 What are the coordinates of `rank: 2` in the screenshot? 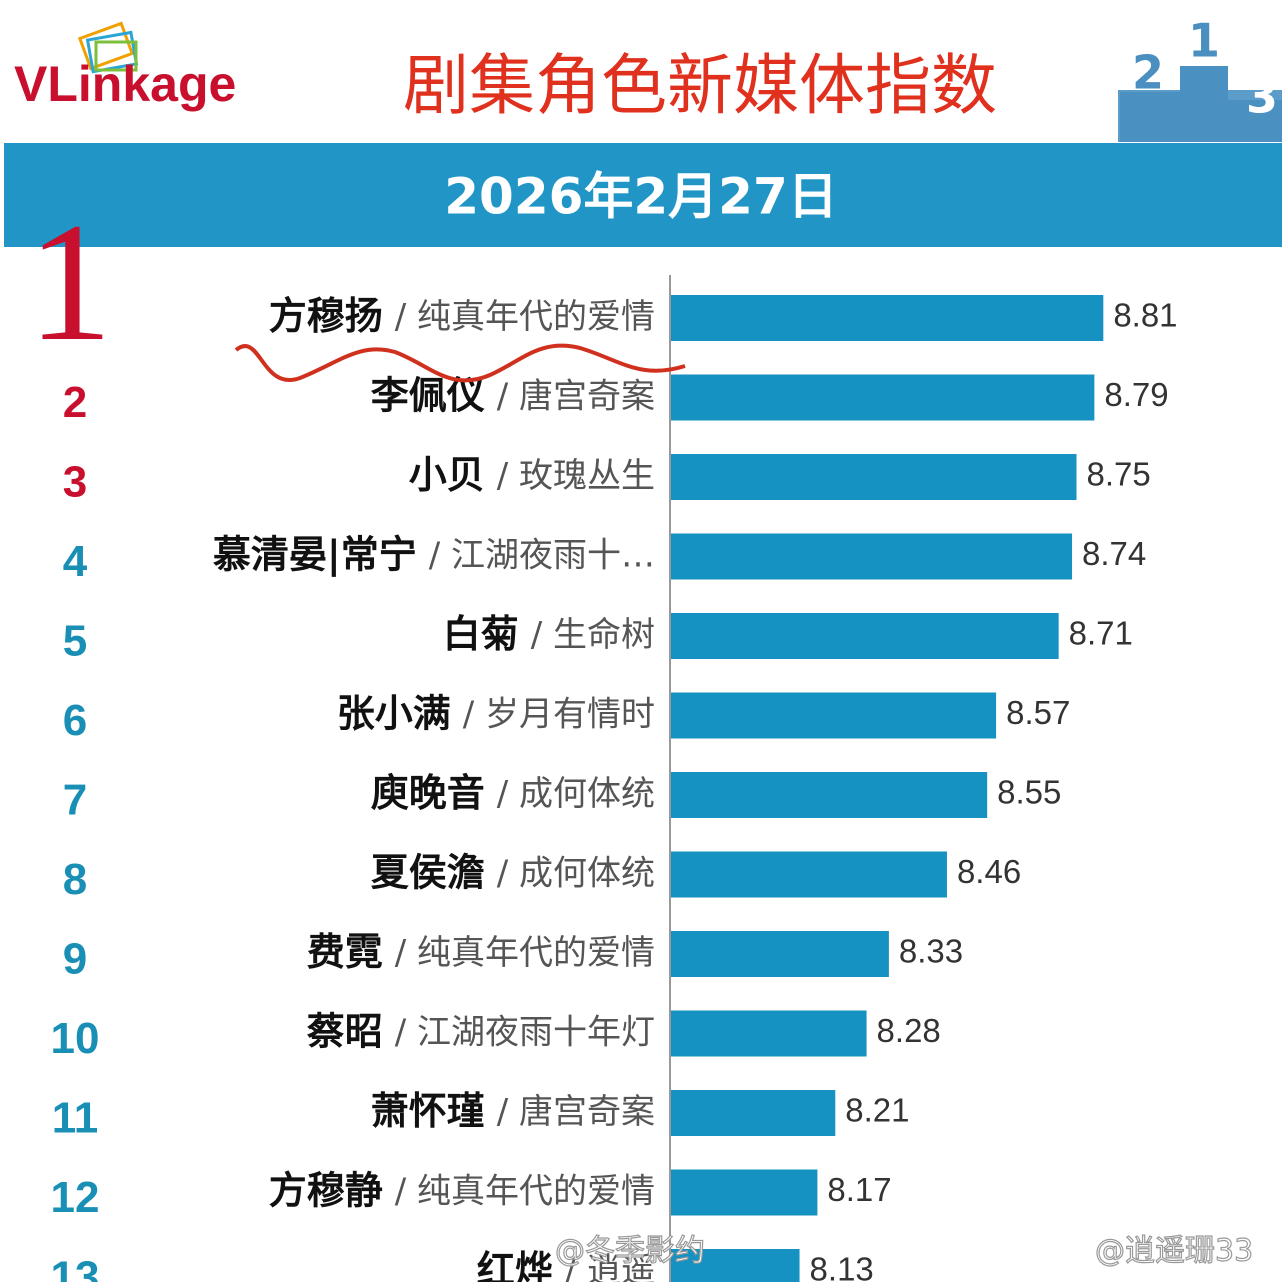 It's located at (75, 402).